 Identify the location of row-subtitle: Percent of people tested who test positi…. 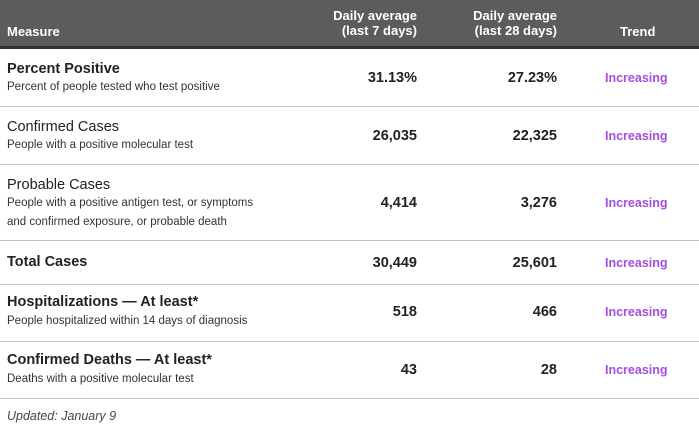
(113, 87).